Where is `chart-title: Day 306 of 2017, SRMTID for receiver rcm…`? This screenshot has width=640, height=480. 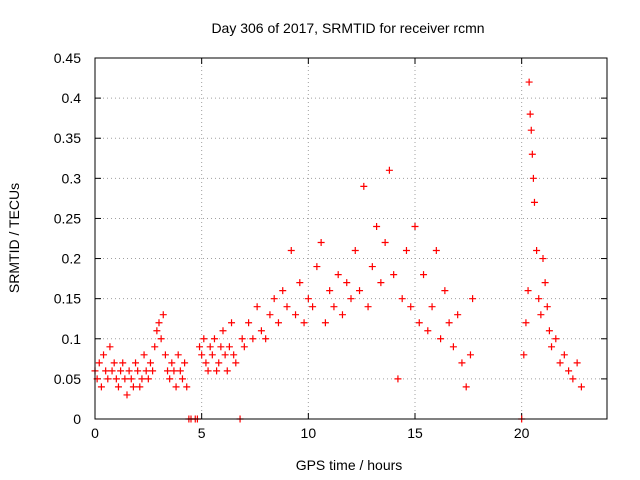 chart-title: Day 306 of 2017, SRMTID for receiver rcm… is located at coordinates (347, 28).